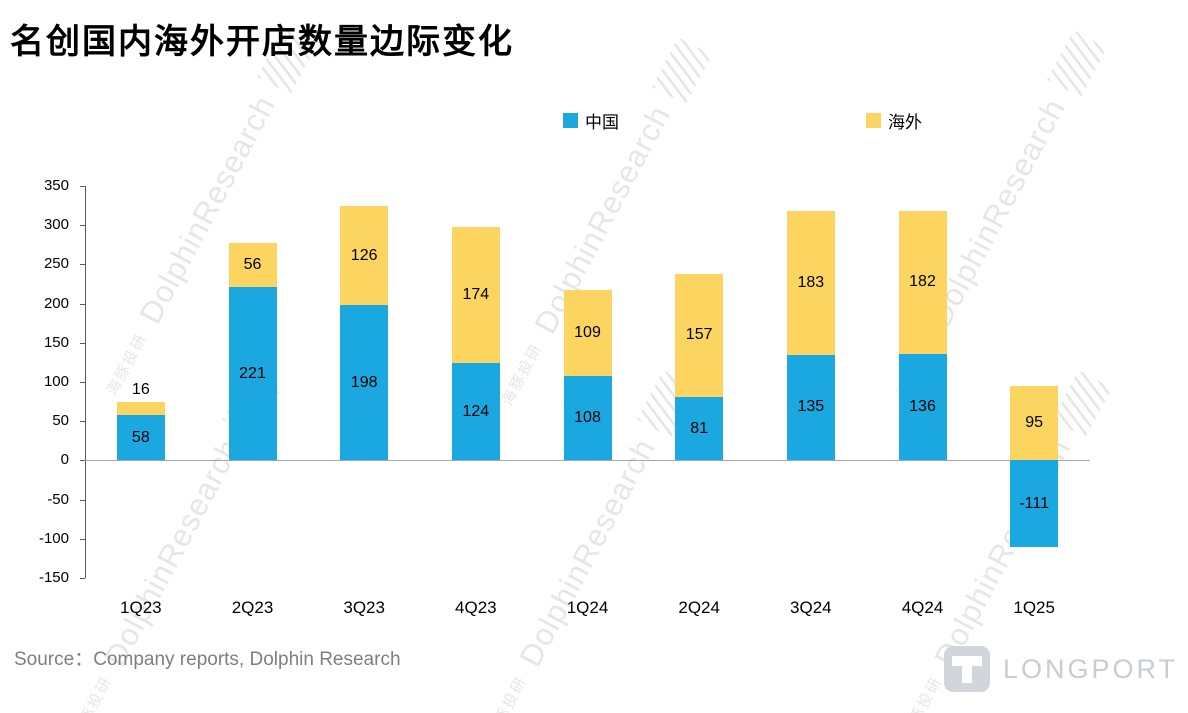 The image size is (1188, 713). Describe the element at coordinates (56, 264) in the screenshot. I see `y-axis-label: 250` at that location.